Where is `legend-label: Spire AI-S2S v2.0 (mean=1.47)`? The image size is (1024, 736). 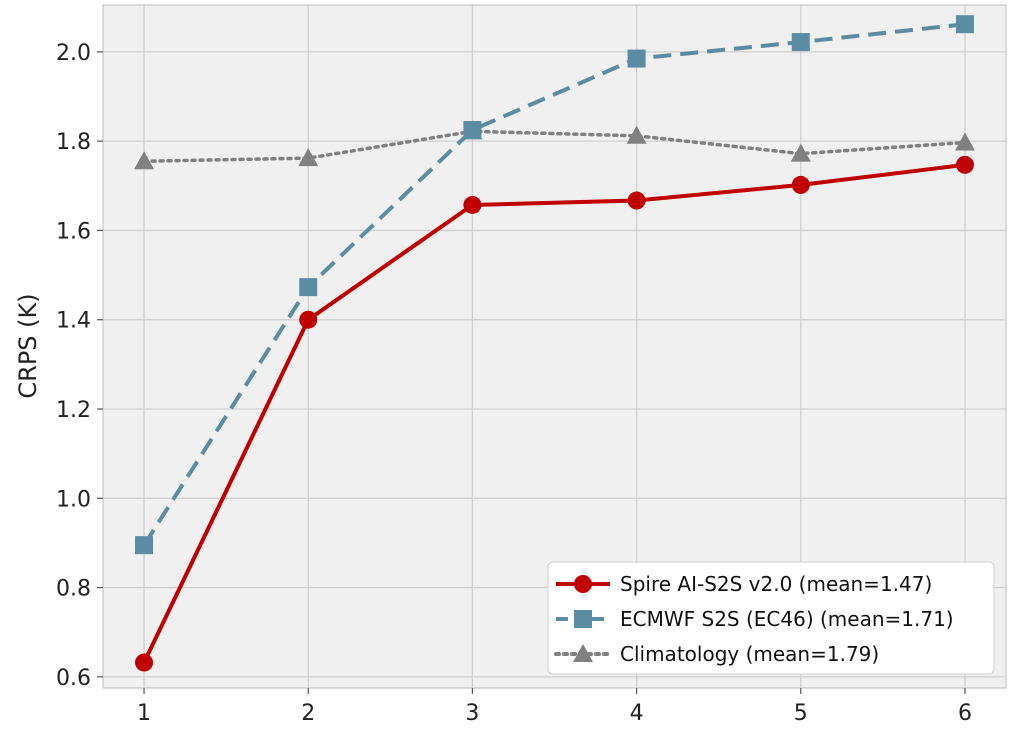
legend-label: Spire AI-S2S v2.0 (mean=1.47) is located at coordinates (776, 584).